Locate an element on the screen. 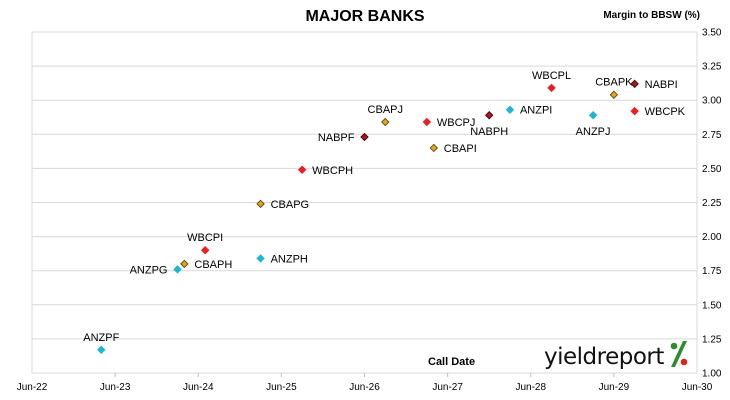 The width and height of the screenshot is (730, 400). data-label-anzpj: ANZPJ is located at coordinates (593, 132).